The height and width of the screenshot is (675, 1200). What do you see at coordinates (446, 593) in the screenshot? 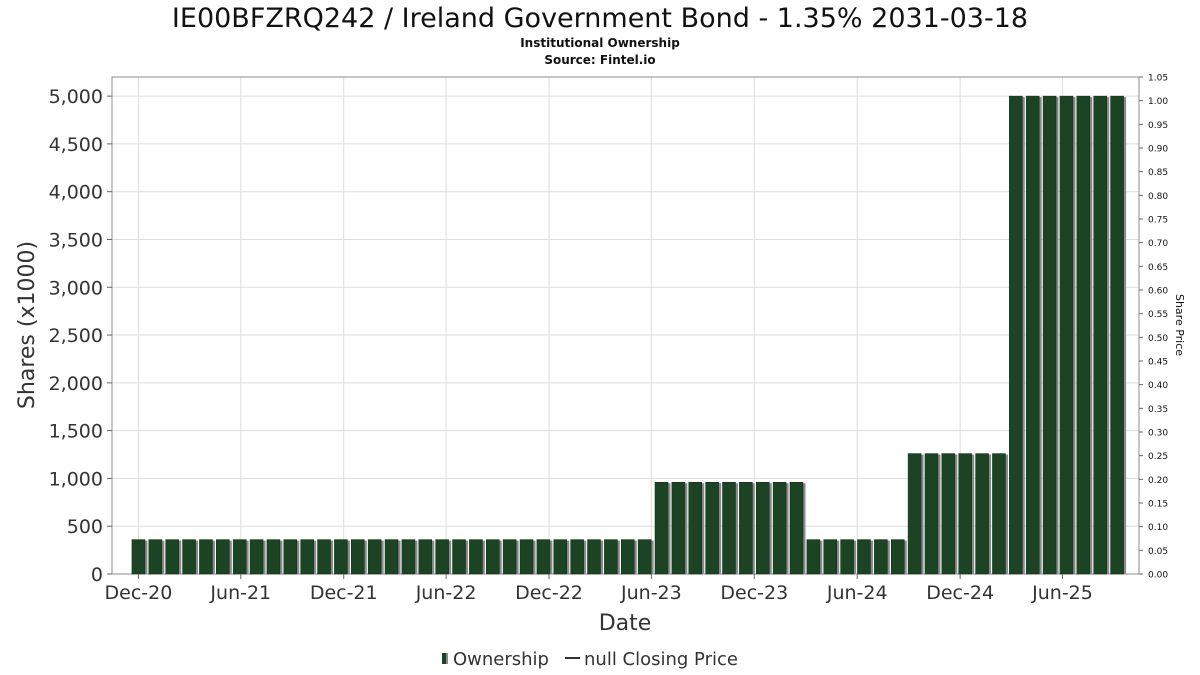
I see `x-tick-label: Jun-22` at bounding box center [446, 593].